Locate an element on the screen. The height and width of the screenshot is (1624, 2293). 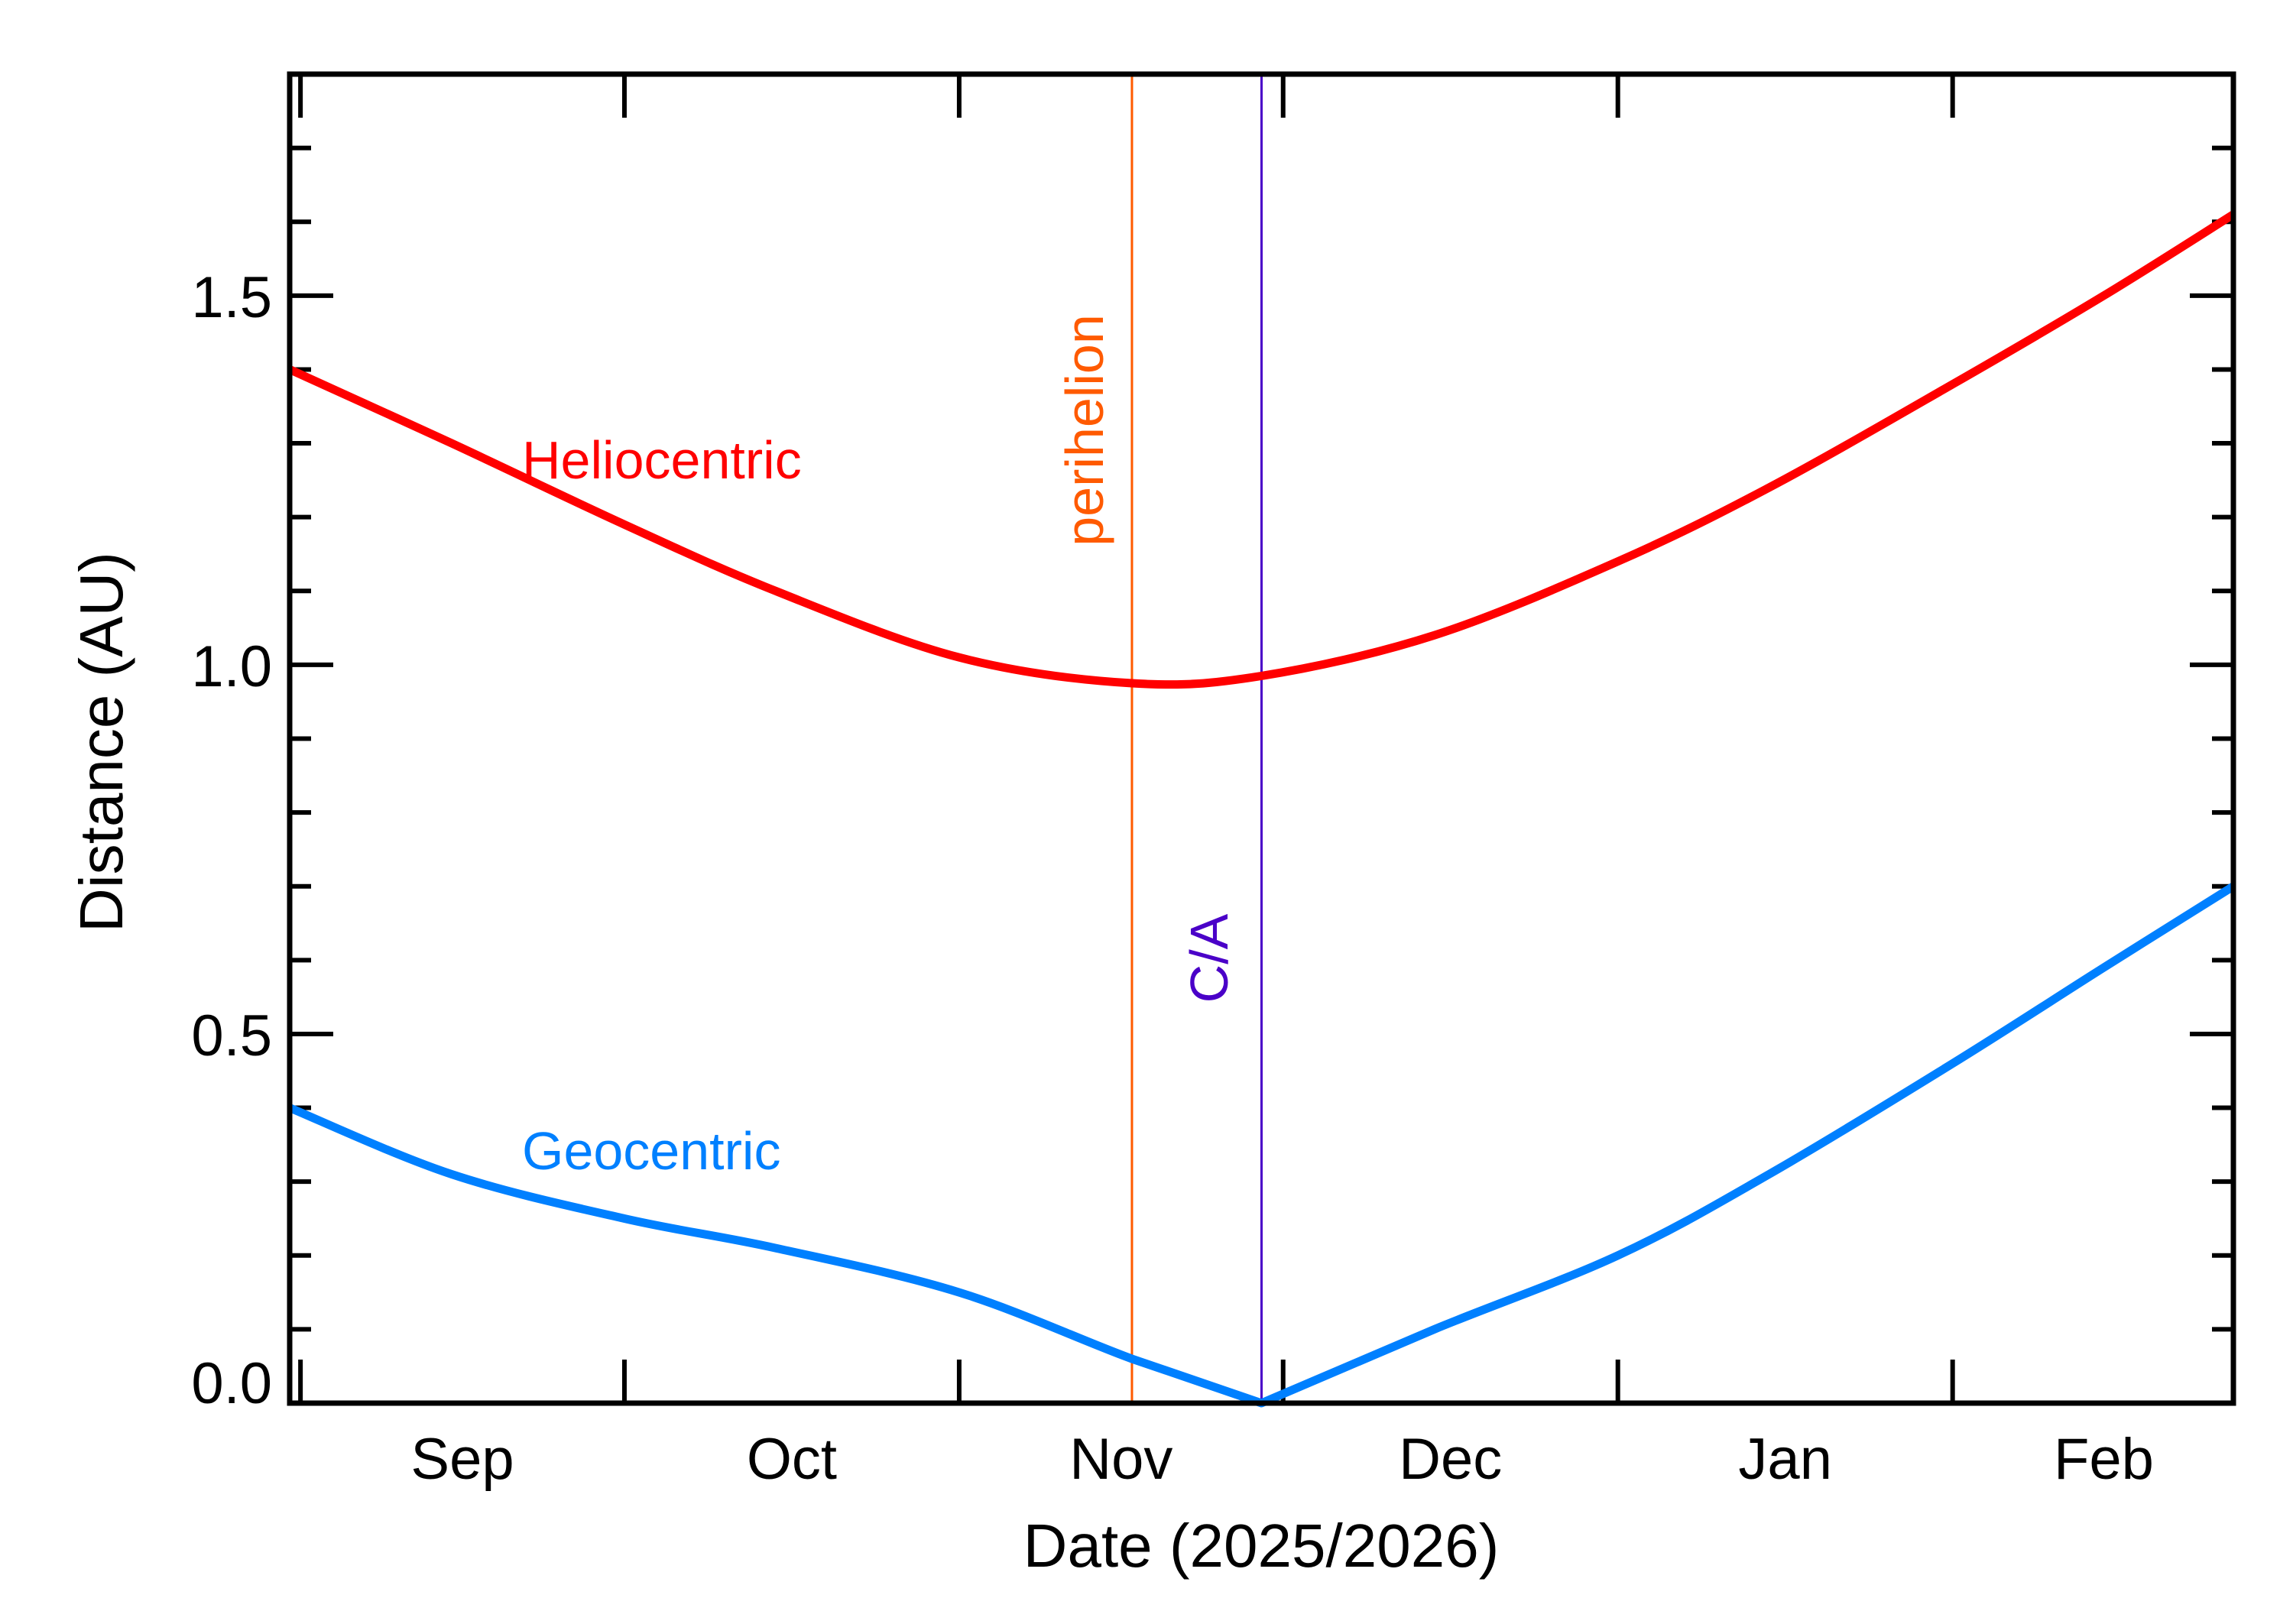
y-tick-labels: 0.0 0.5 1.0 1.5 is located at coordinates (231, 840).